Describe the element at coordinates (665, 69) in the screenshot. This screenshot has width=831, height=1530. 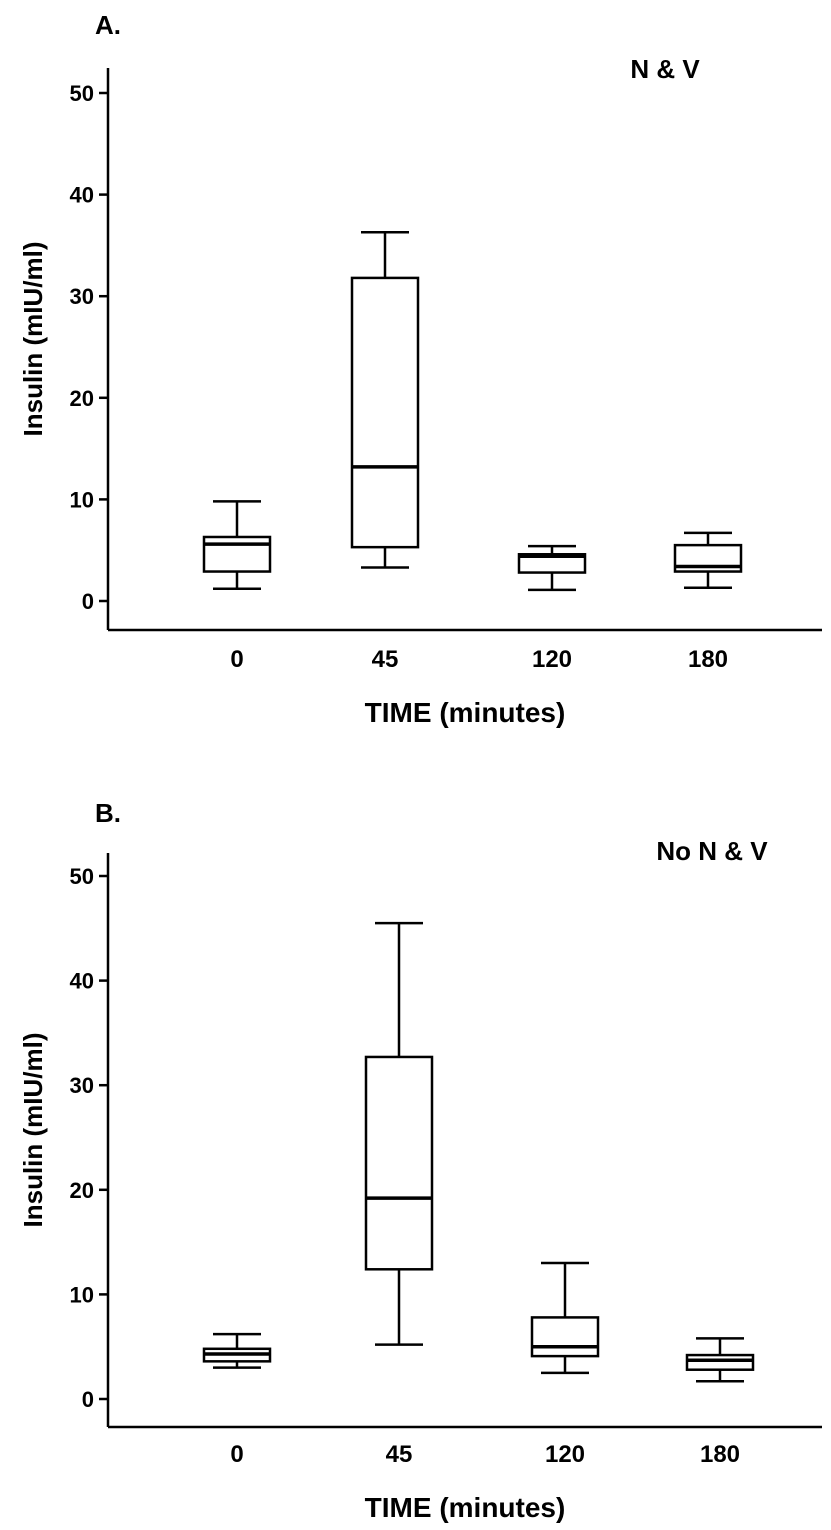
I see `group-annotation: N & V` at that location.